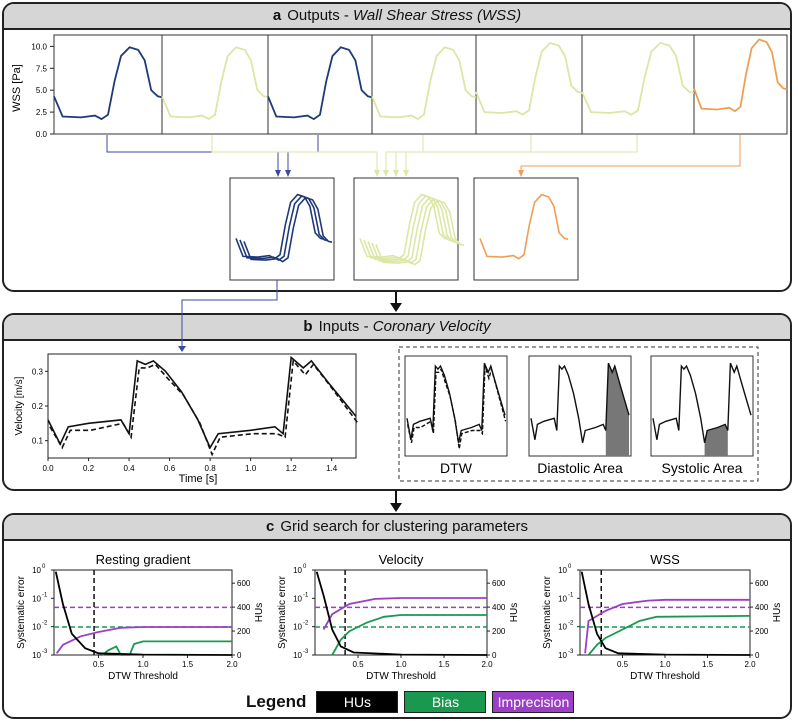 The image size is (798, 721). I want to click on velocity-measured-line, so click(202, 402).